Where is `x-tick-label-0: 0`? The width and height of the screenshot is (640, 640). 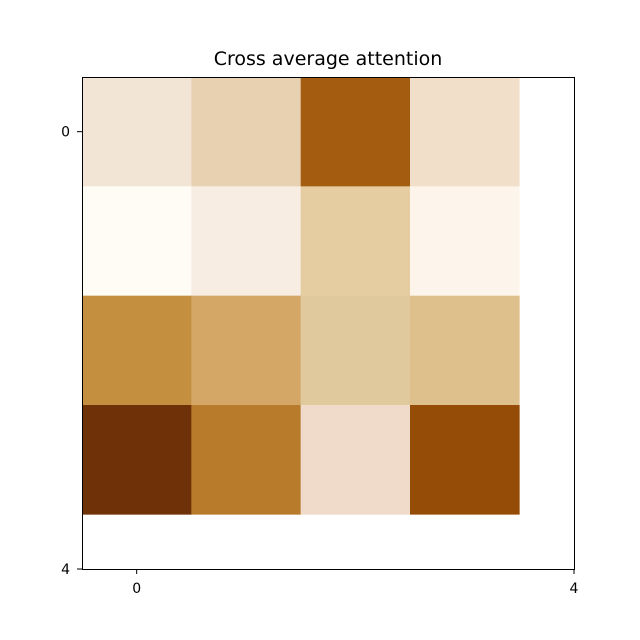
x-tick-label-0: 0 is located at coordinates (136, 589).